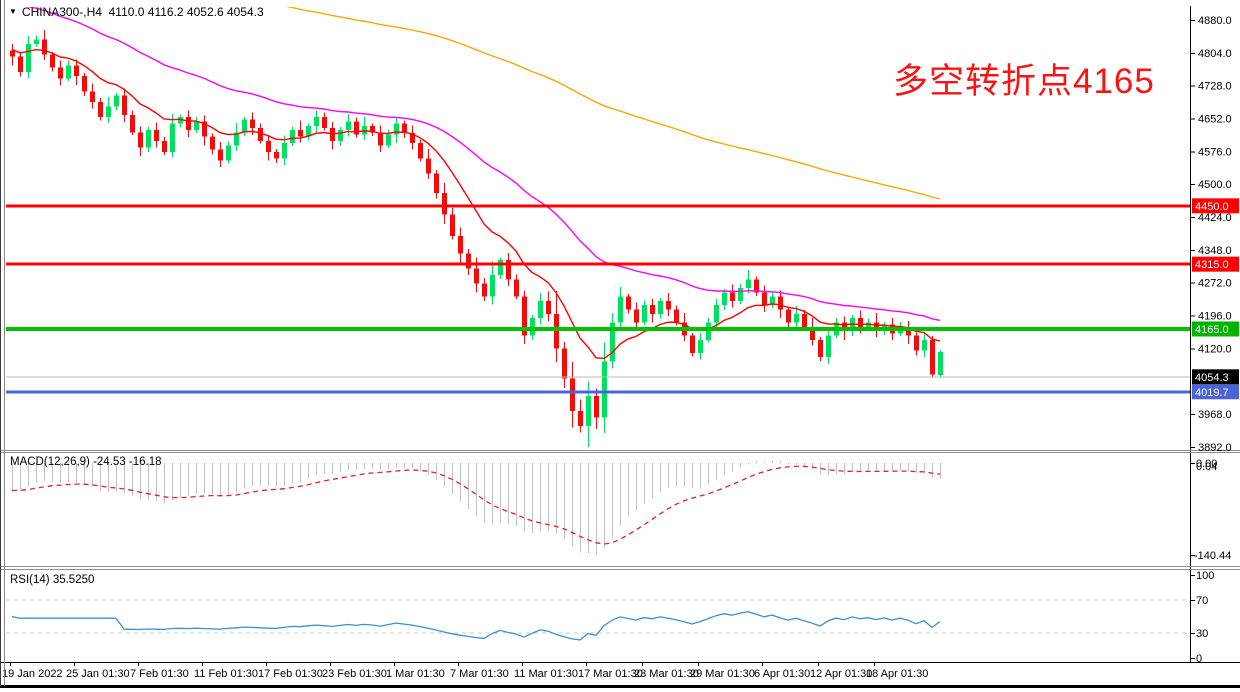  I want to click on svg-text: 11 Feb 01:30, so click(226, 674).